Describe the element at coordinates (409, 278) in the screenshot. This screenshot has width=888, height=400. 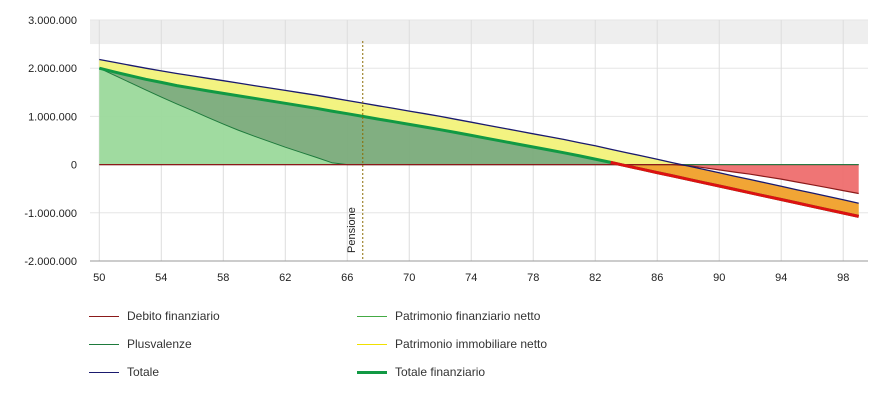
I see `x-tick-label: 70` at that location.